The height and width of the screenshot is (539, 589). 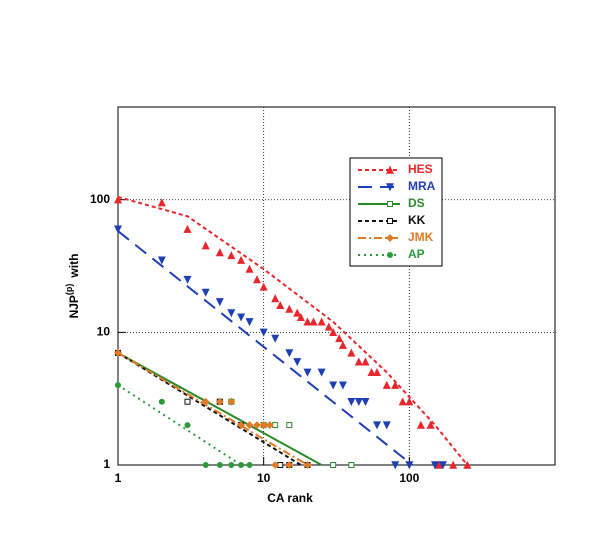 I want to click on legend-label: KK, so click(x=417, y=220).